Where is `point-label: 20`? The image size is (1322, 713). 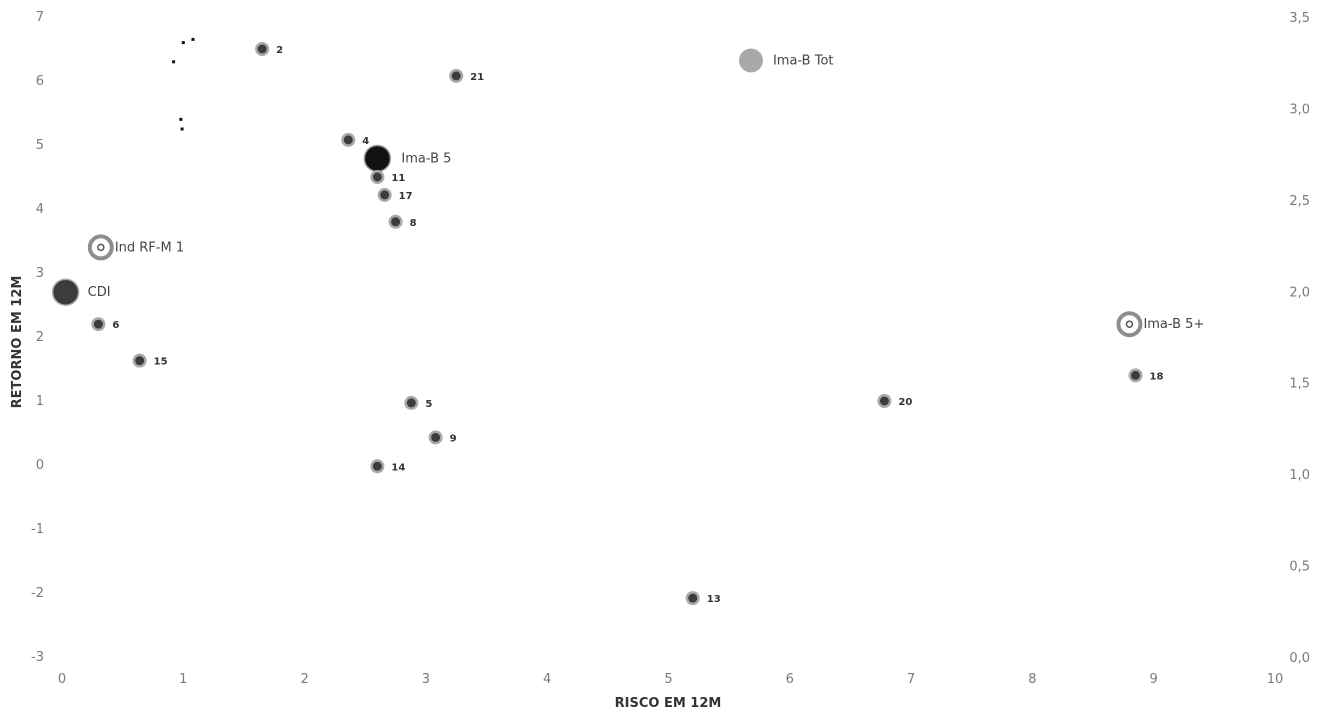 point-label: 20 is located at coordinates (905, 402).